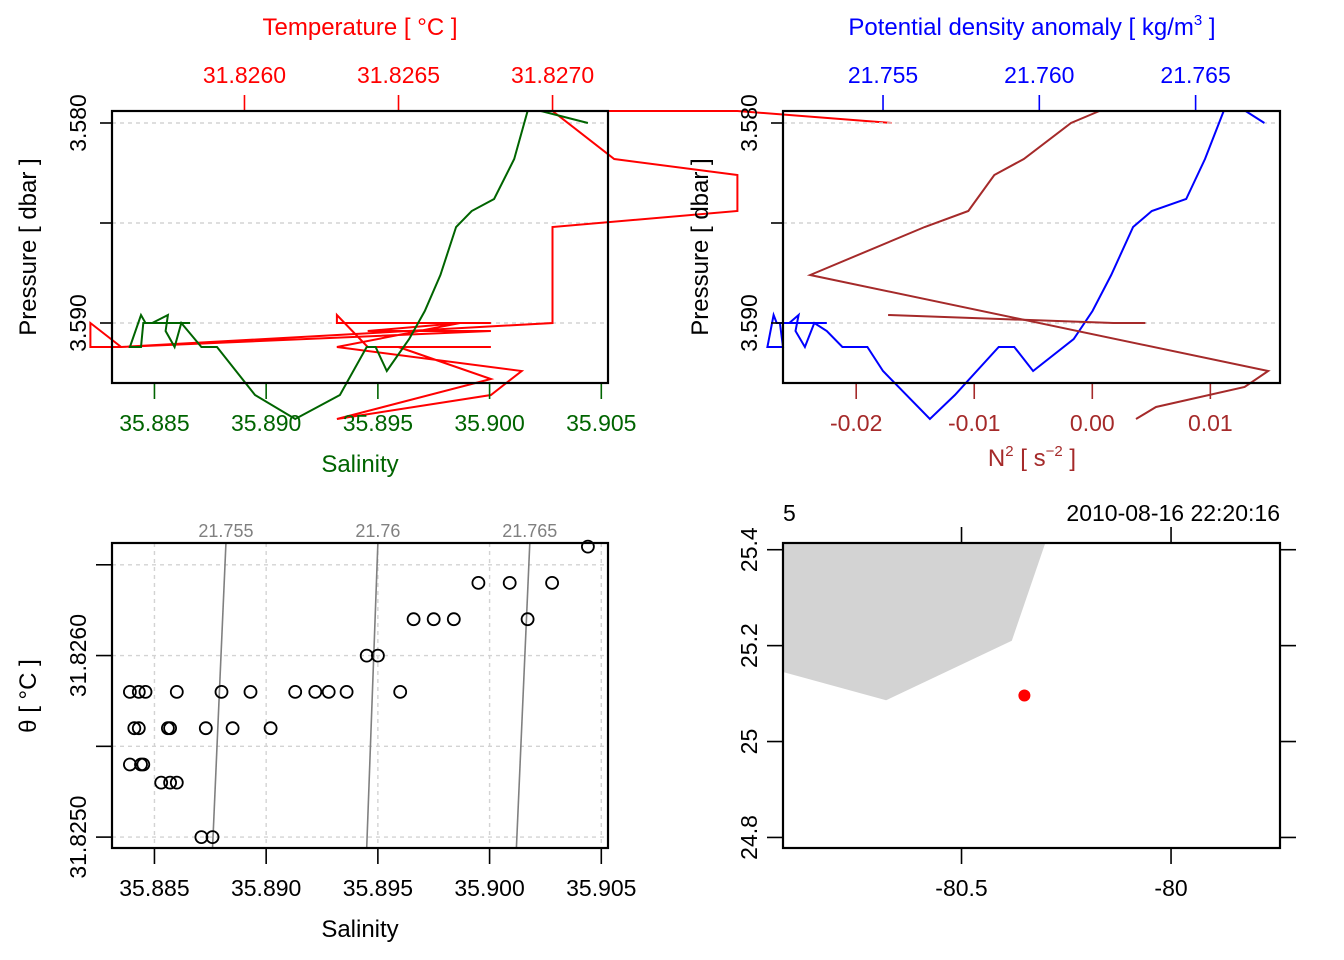  Describe the element at coordinates (1092, 423) in the screenshot. I see `rho-bottom-tick-label: 0.00` at that location.